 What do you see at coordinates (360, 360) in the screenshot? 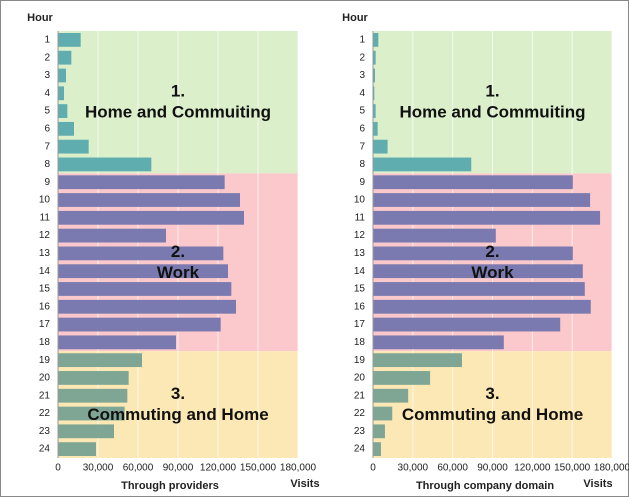
I see `y-tick-label: 19` at bounding box center [360, 360].